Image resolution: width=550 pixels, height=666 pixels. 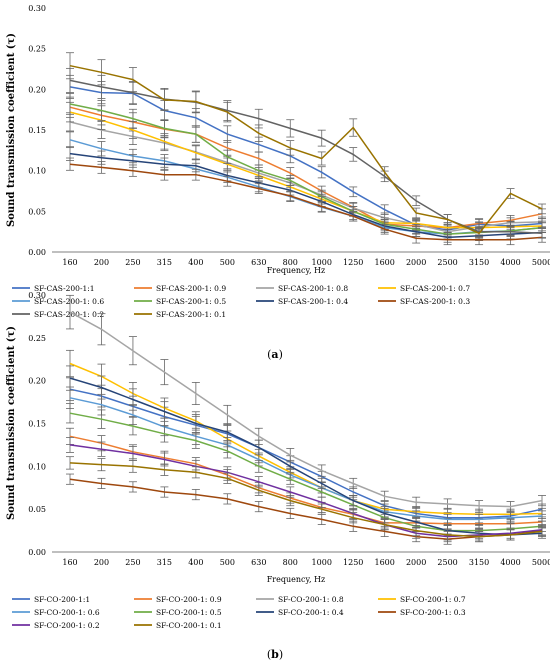 I want to click on x-tick-label: 800, so click(x=290, y=262).